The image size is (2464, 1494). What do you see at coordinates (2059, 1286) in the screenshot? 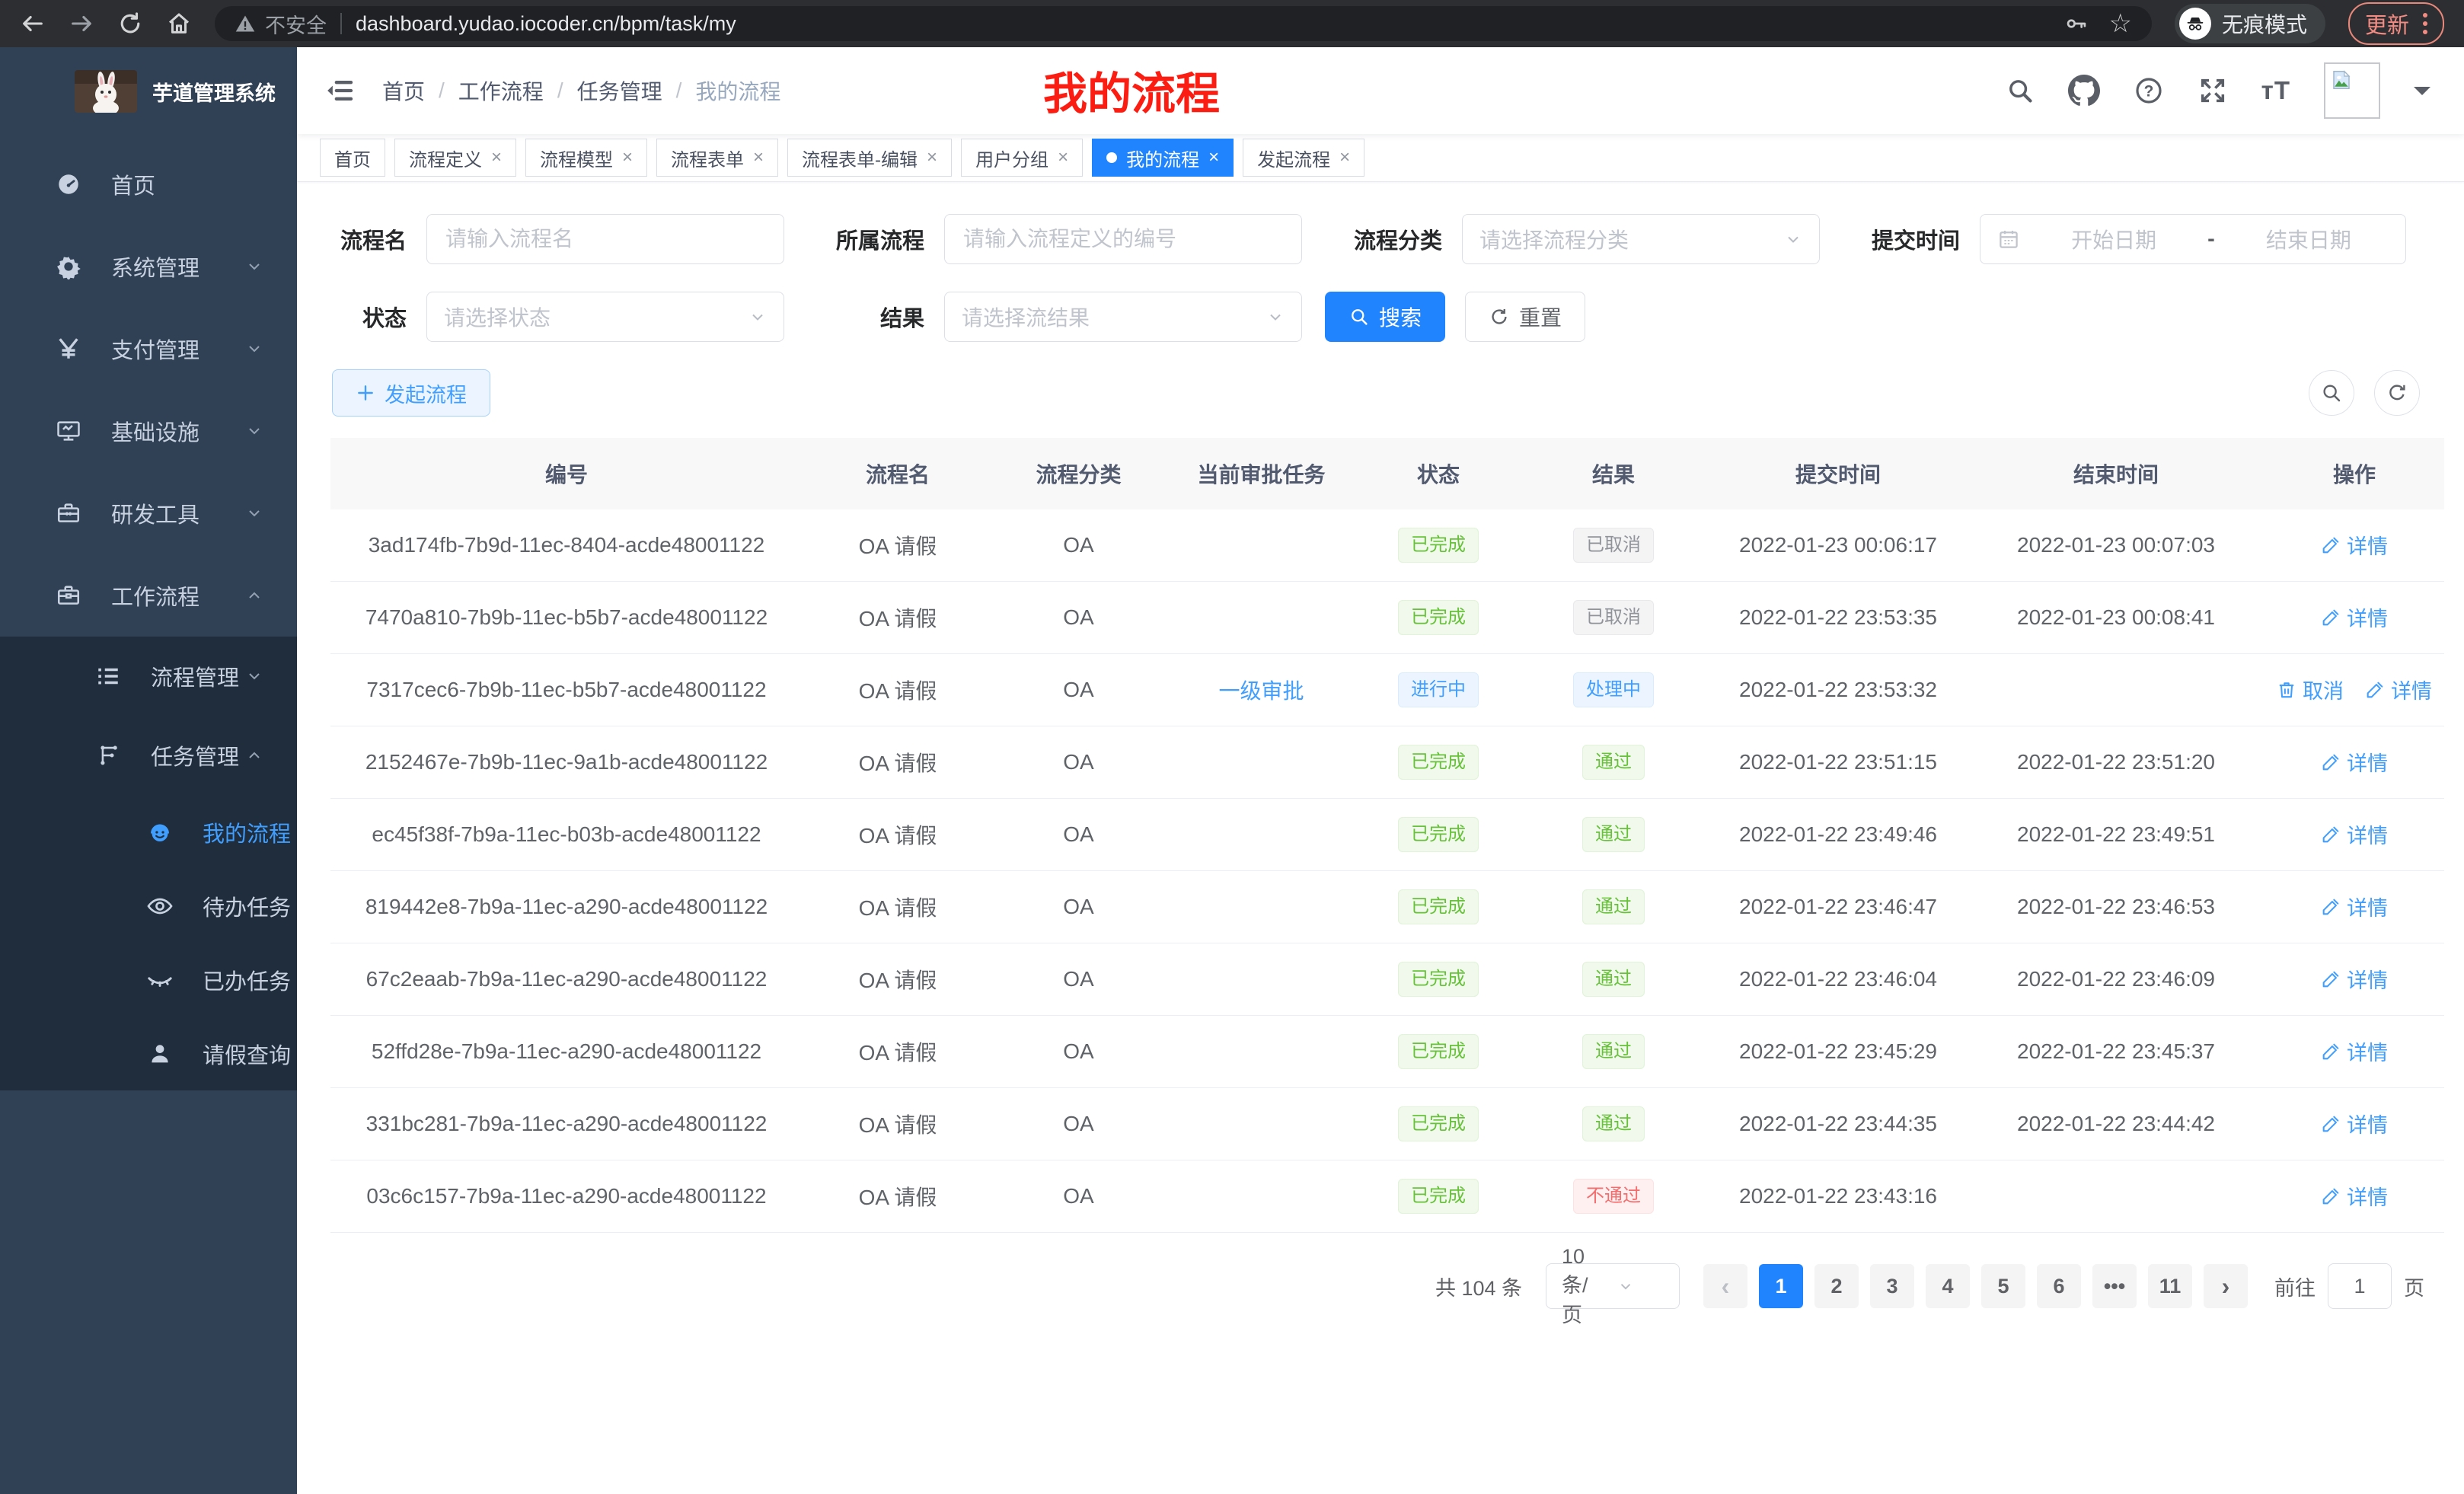
I see `page-button-6: 6` at bounding box center [2059, 1286].